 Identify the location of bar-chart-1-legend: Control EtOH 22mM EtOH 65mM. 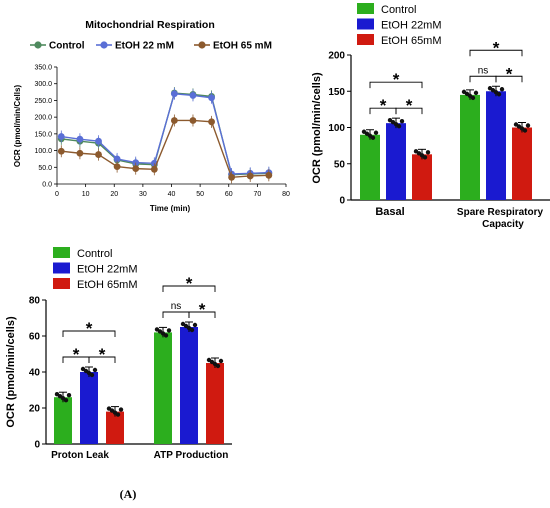
(399, 25).